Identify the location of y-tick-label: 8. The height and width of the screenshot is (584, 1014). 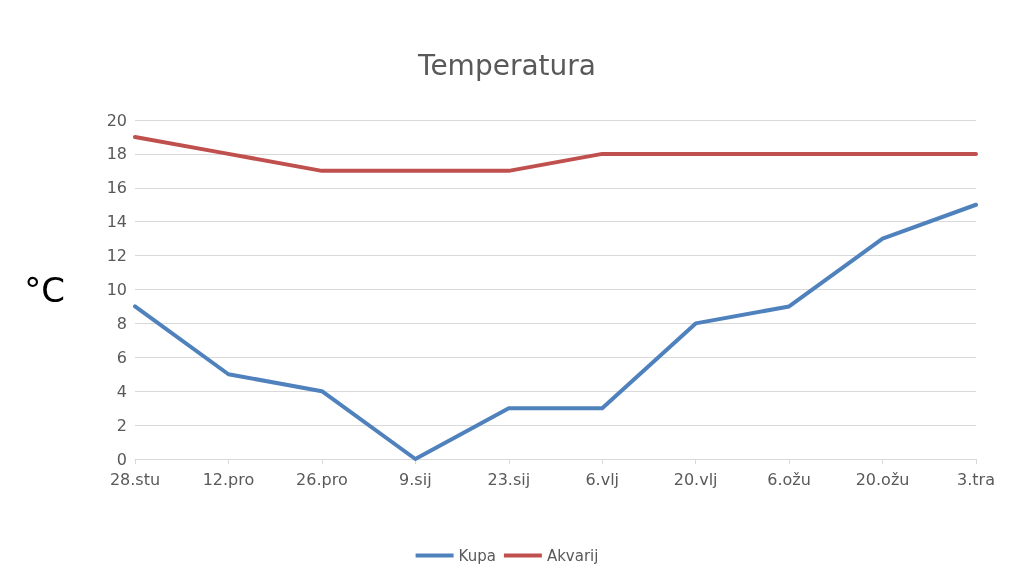
(121, 323).